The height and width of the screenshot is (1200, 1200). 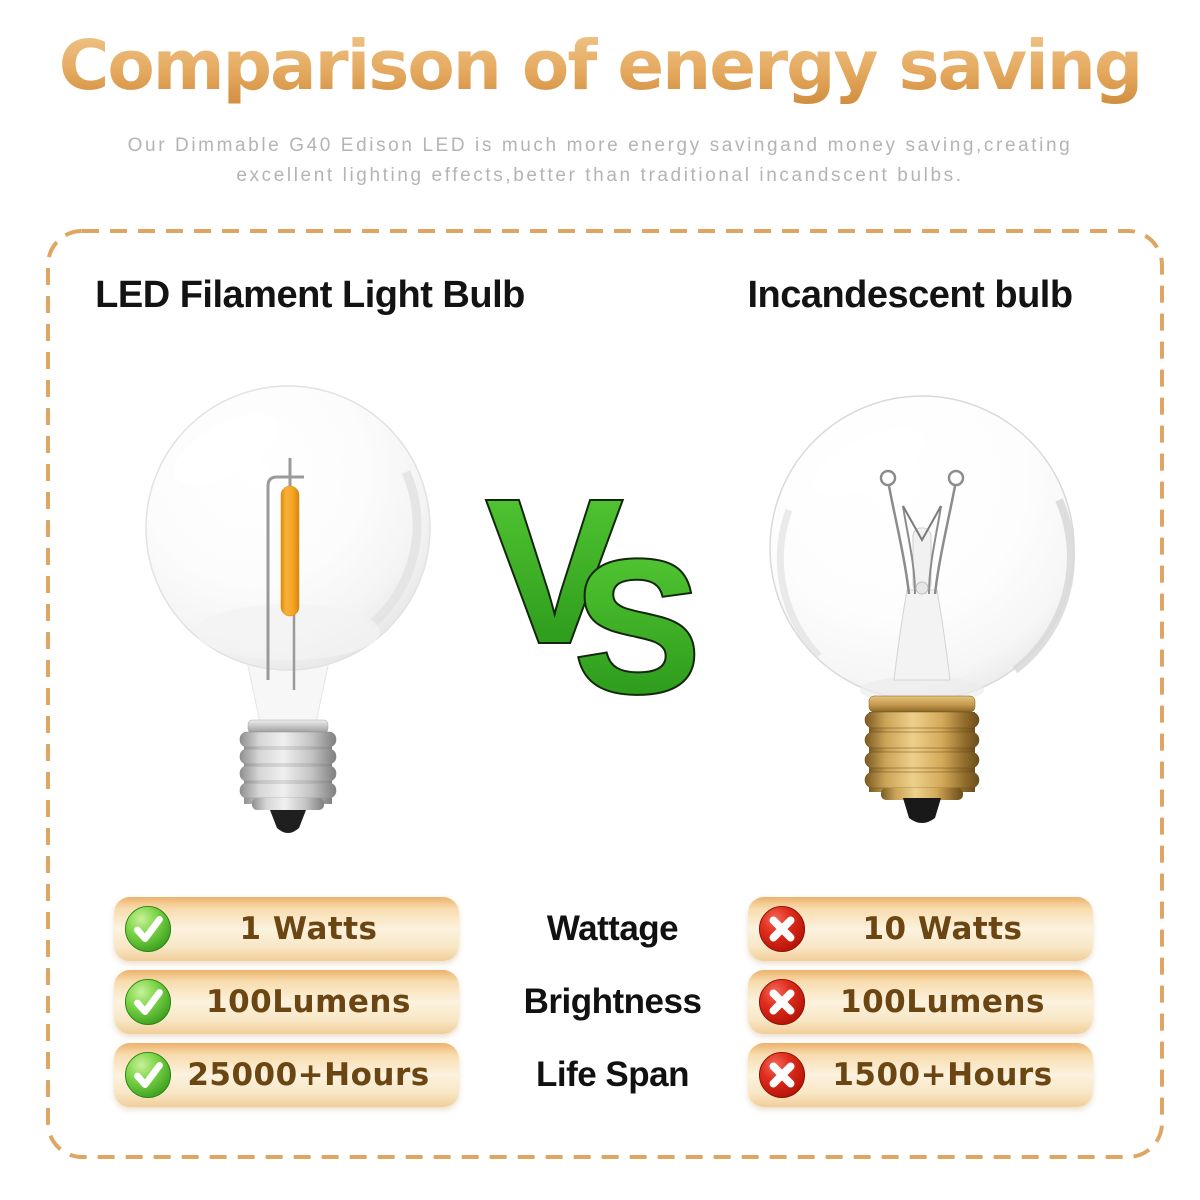 I want to click on led-value-label: 25000+Hours, so click(x=308, y=1075).